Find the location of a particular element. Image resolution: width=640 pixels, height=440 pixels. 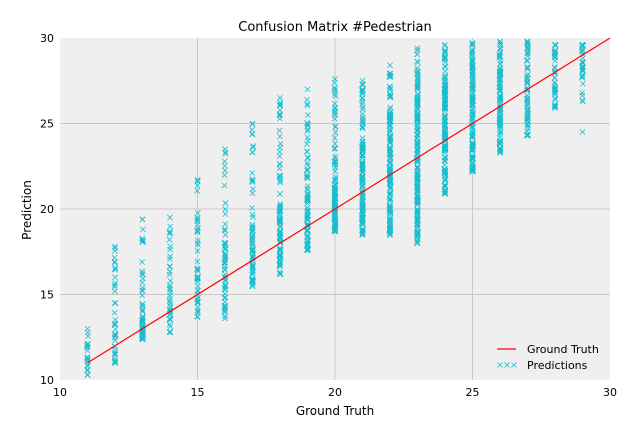

y-tick-label: 10 is located at coordinates (47, 380).